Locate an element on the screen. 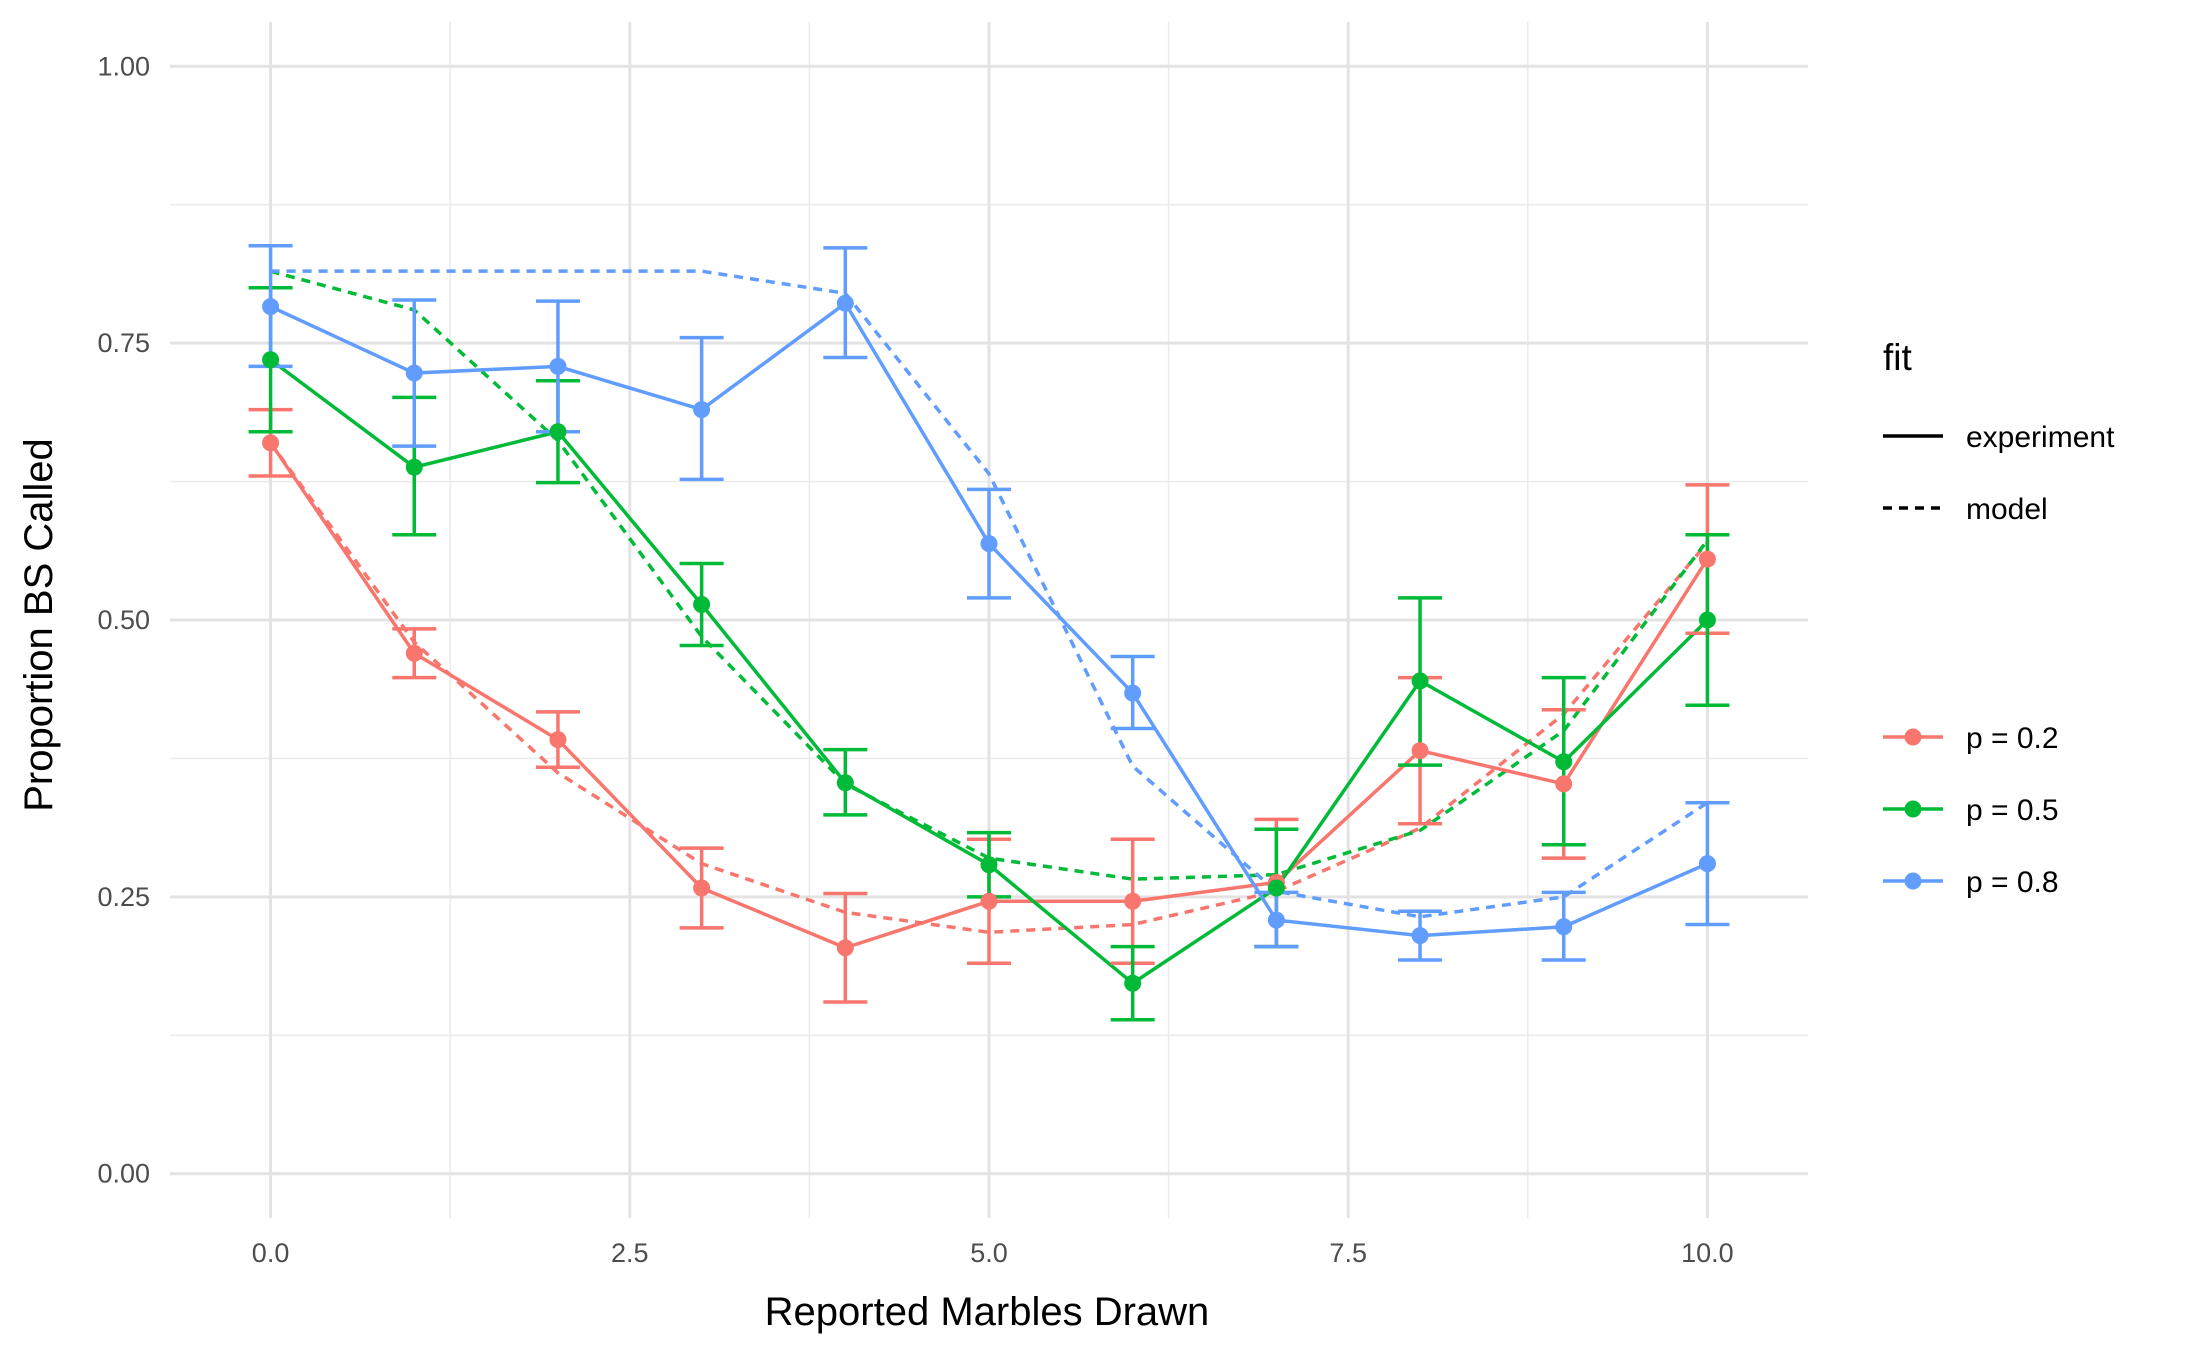 This screenshot has height=1351, width=2187. legend-label-p-0-5: p = 0.5 is located at coordinates (2012, 810).